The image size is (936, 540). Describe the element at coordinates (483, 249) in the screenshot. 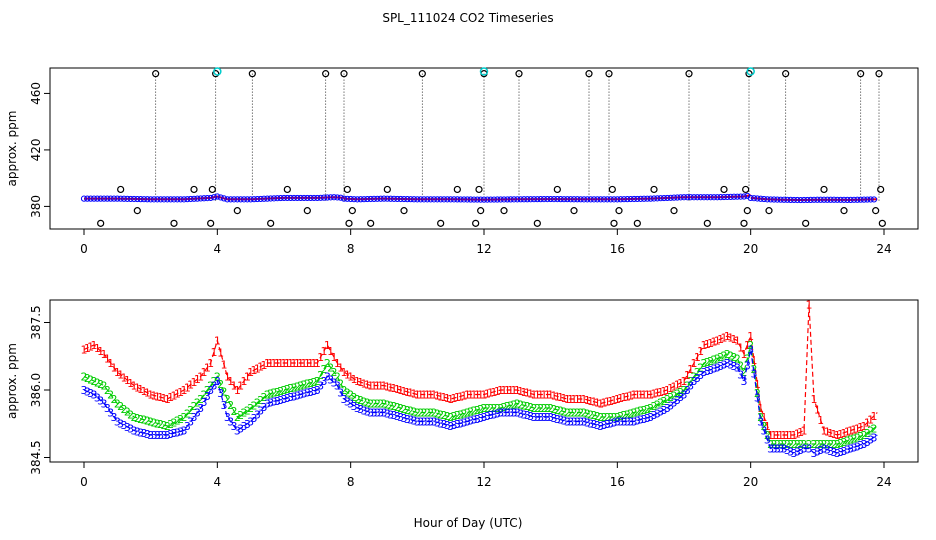

I see `x-tick-label: 12` at that location.